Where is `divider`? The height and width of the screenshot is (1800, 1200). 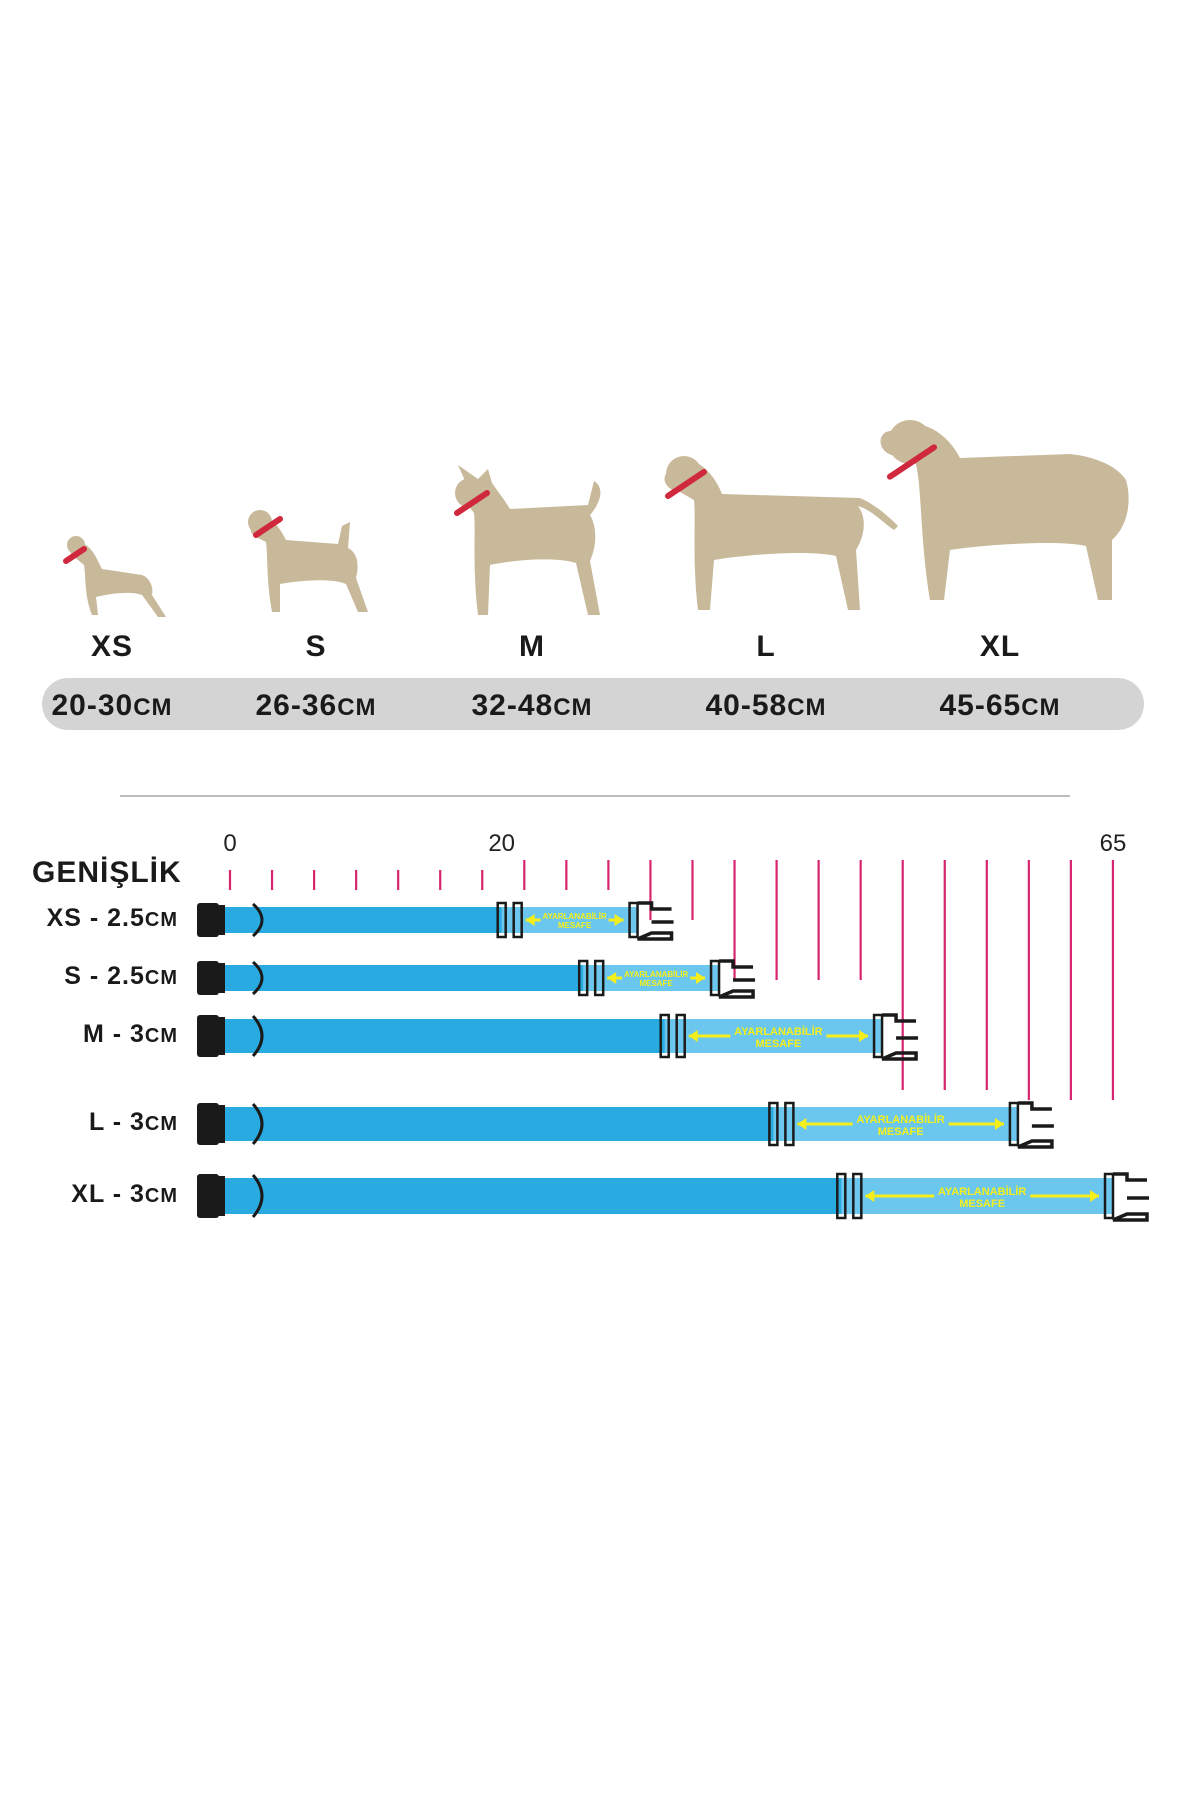
divider is located at coordinates (595, 796).